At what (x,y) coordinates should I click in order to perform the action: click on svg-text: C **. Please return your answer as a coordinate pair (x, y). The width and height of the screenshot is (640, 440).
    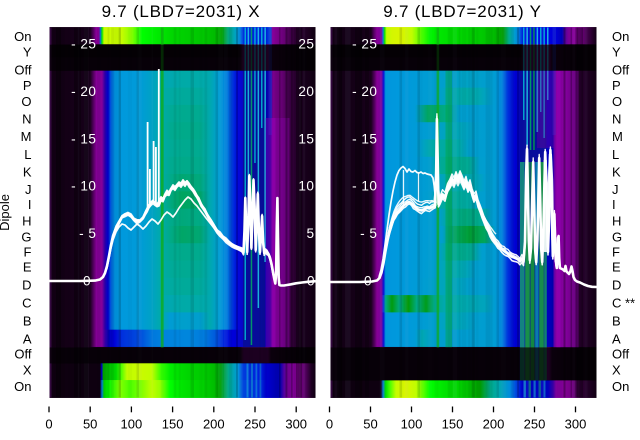
    Looking at the image, I should click on (623, 303).